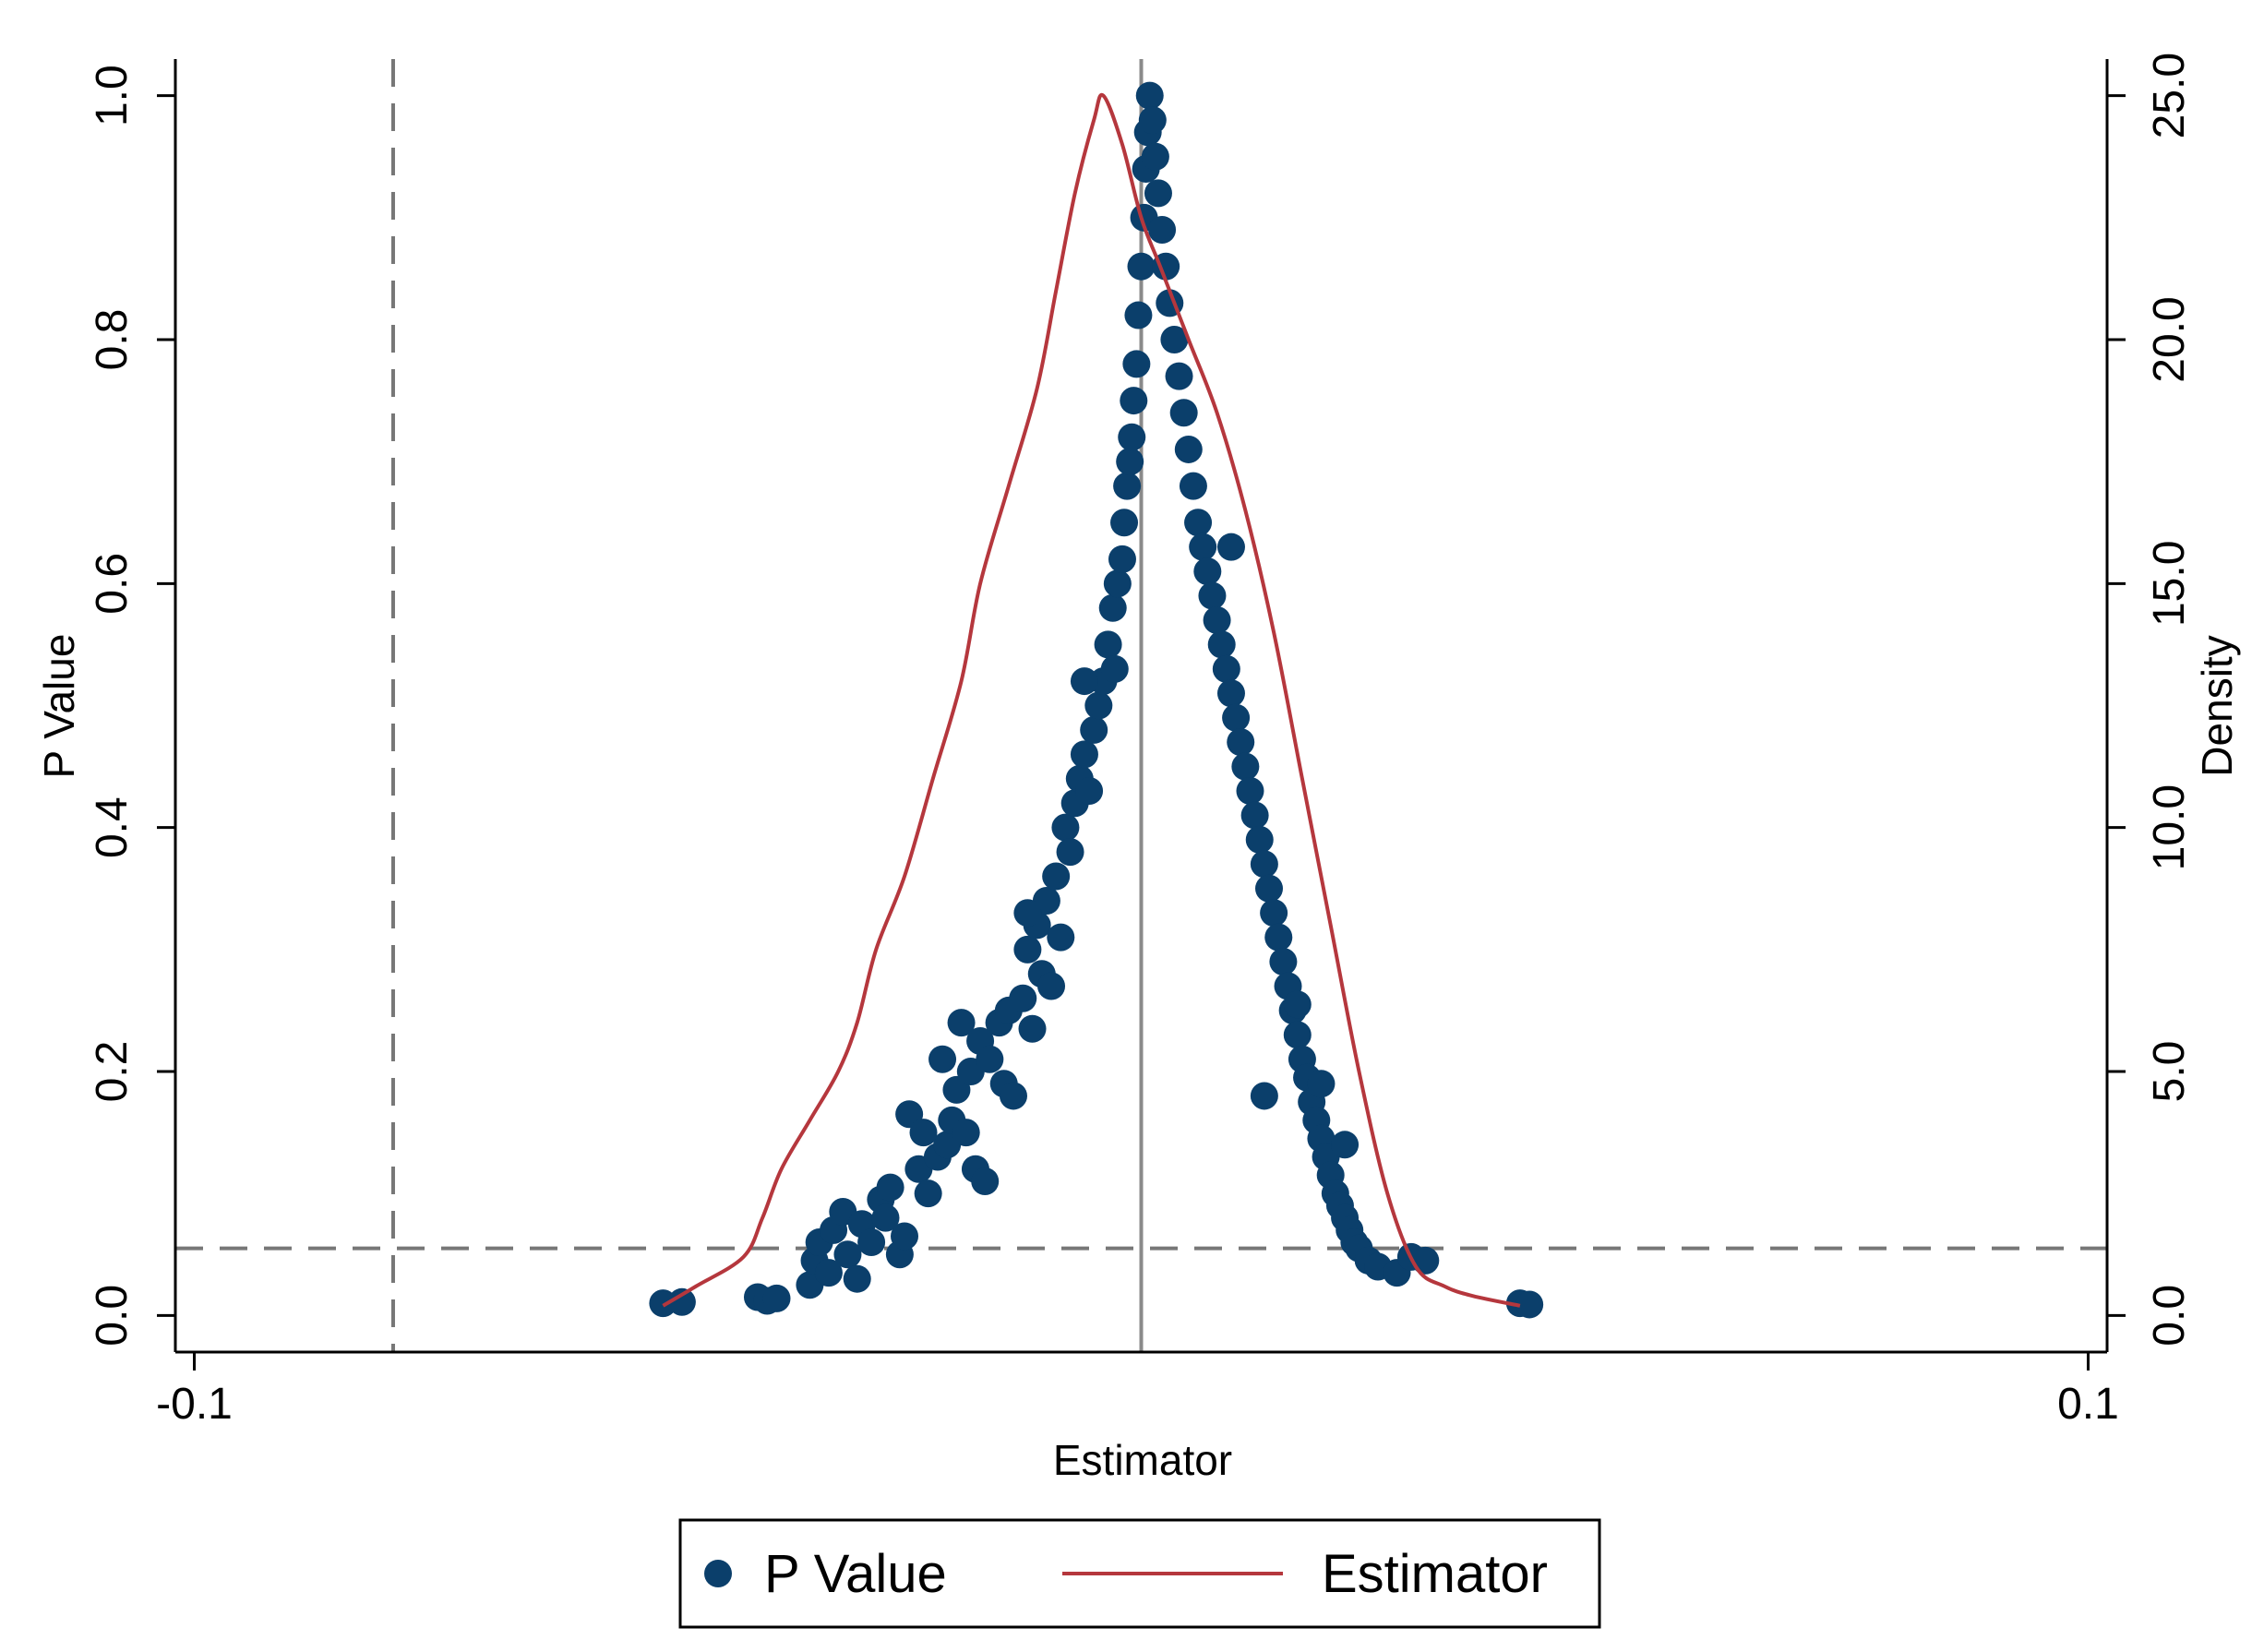 The height and width of the screenshot is (1652, 2264). What do you see at coordinates (2150, 700) in the screenshot?
I see `right-y-axis-ticks: 0.0 5.0 10.0 15.0 20.0 25.0` at bounding box center [2150, 700].